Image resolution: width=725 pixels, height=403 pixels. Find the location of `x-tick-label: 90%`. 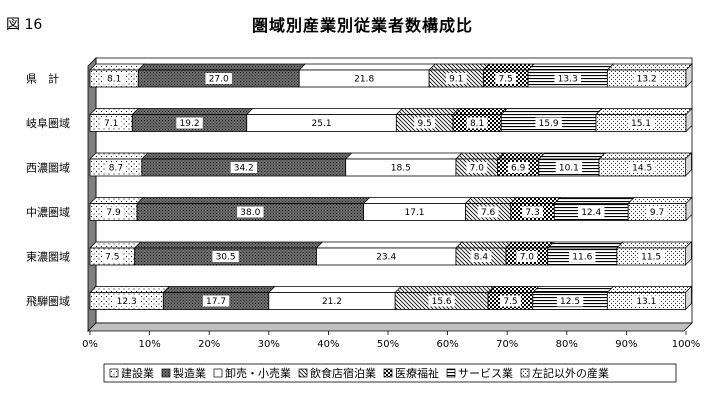

x-tick-label: 90% is located at coordinates (626, 344).